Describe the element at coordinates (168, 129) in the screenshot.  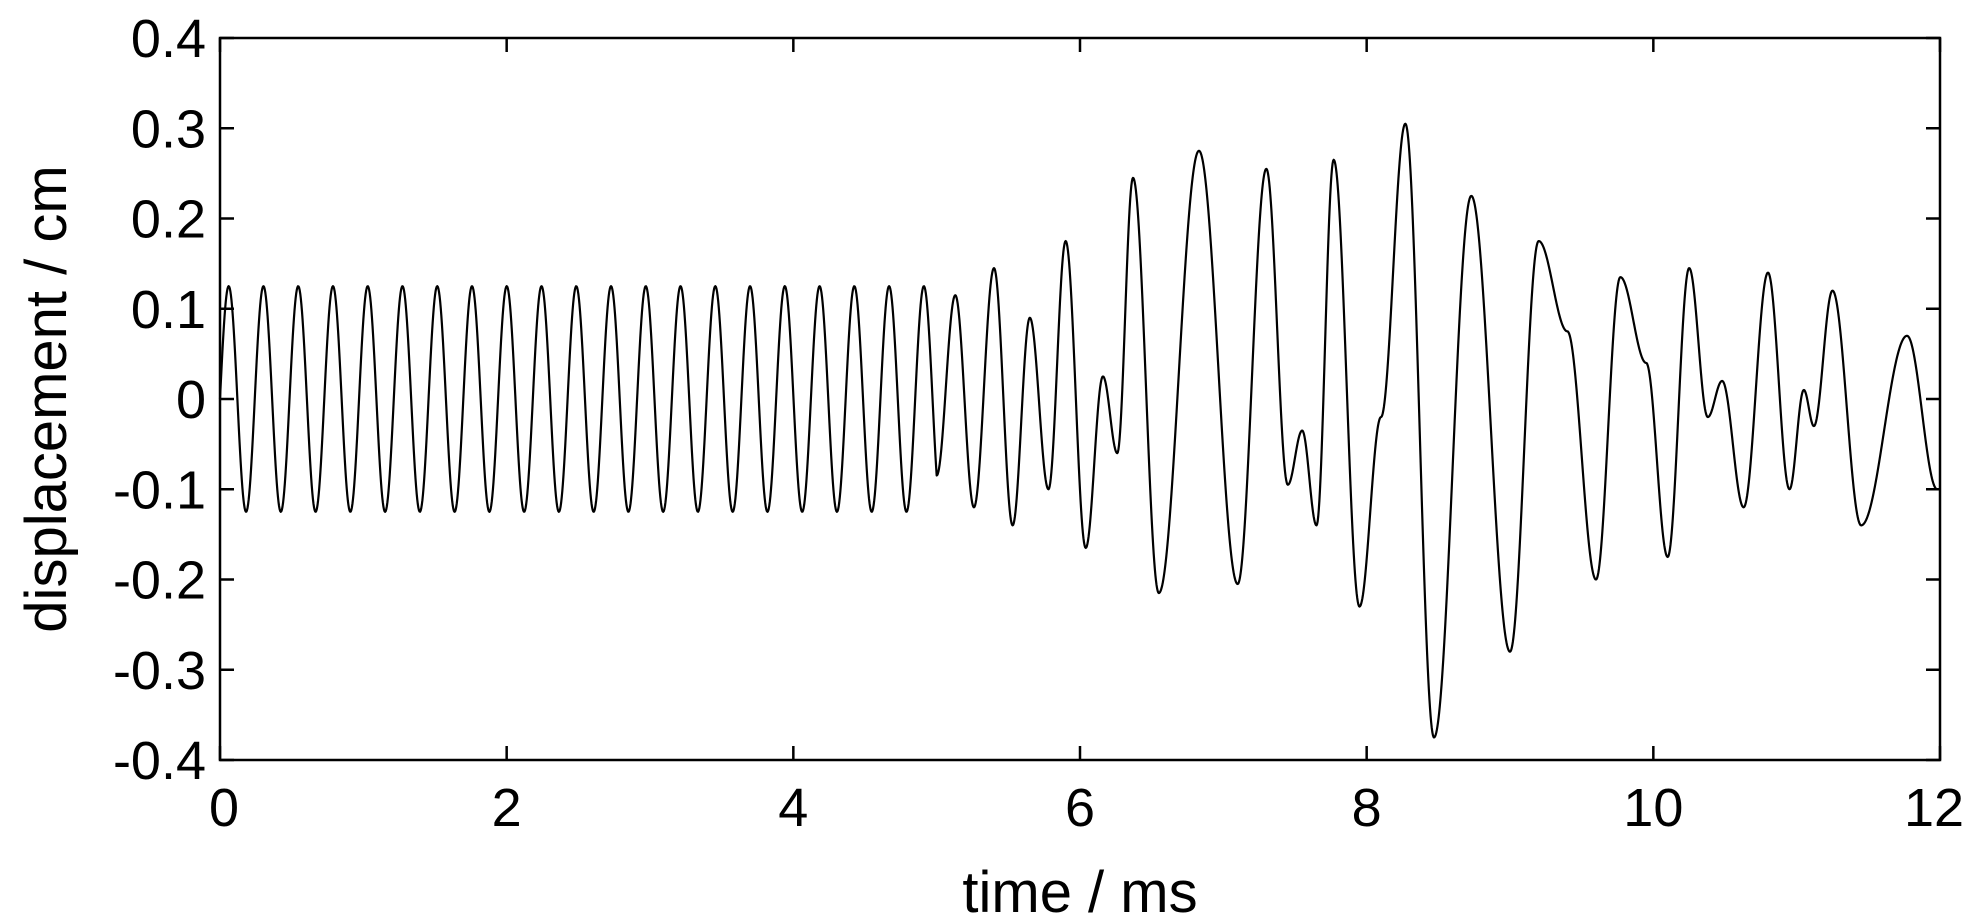
I see `y-tick-label: 0.3` at that location.